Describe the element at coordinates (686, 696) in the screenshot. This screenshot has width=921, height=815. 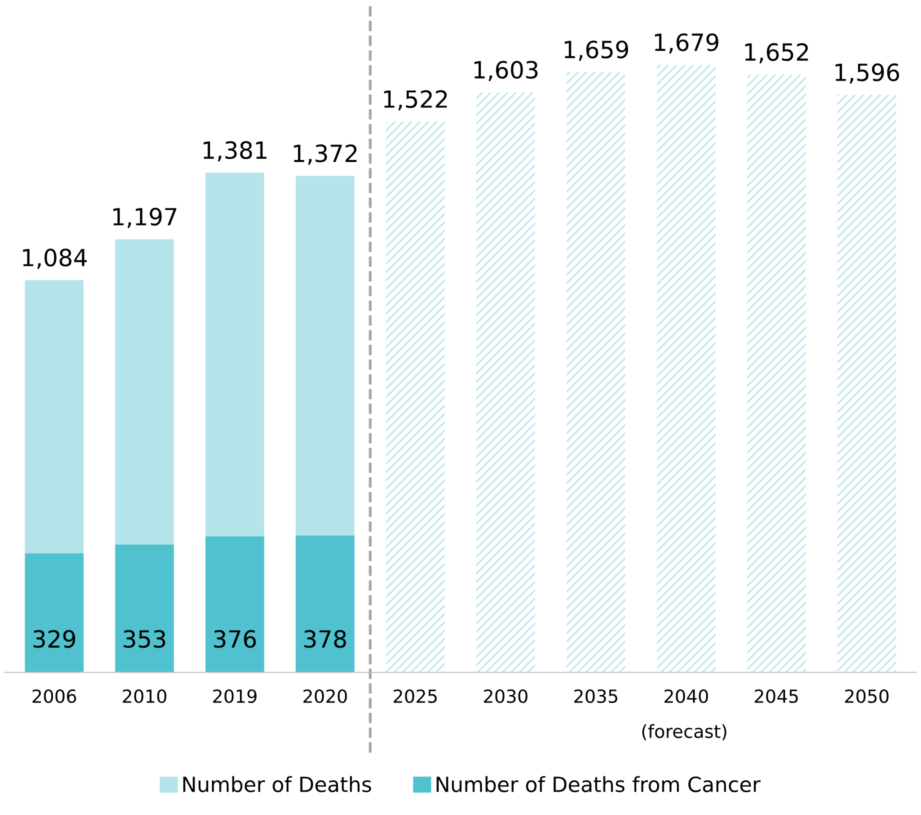
I see `x-tick-label: 2040` at that location.